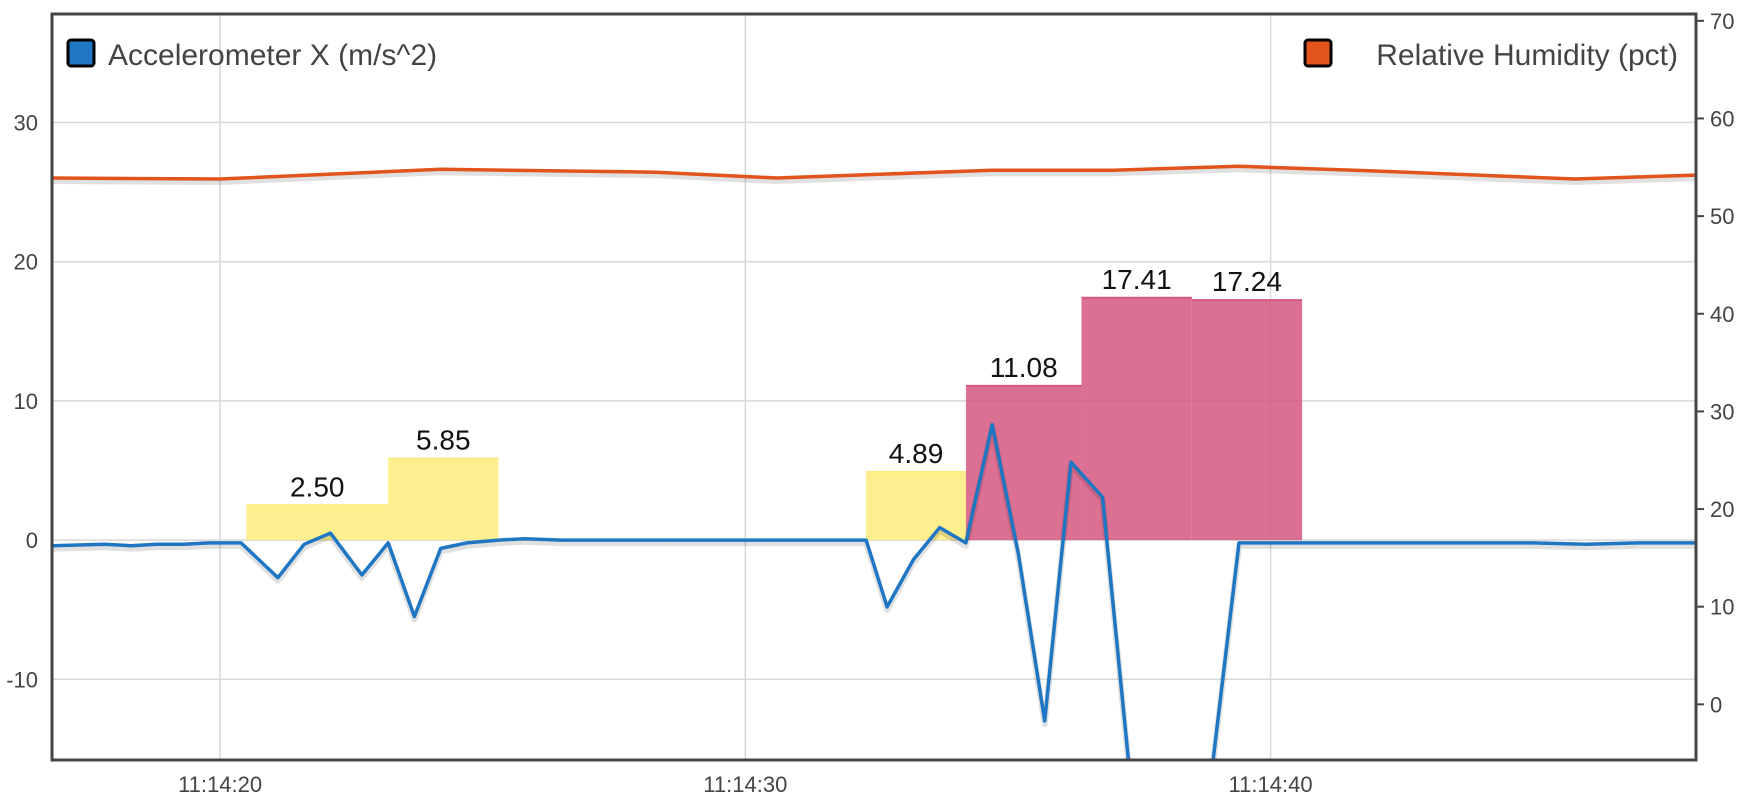  I want to click on bar-value-label: 5.85, so click(443, 440).